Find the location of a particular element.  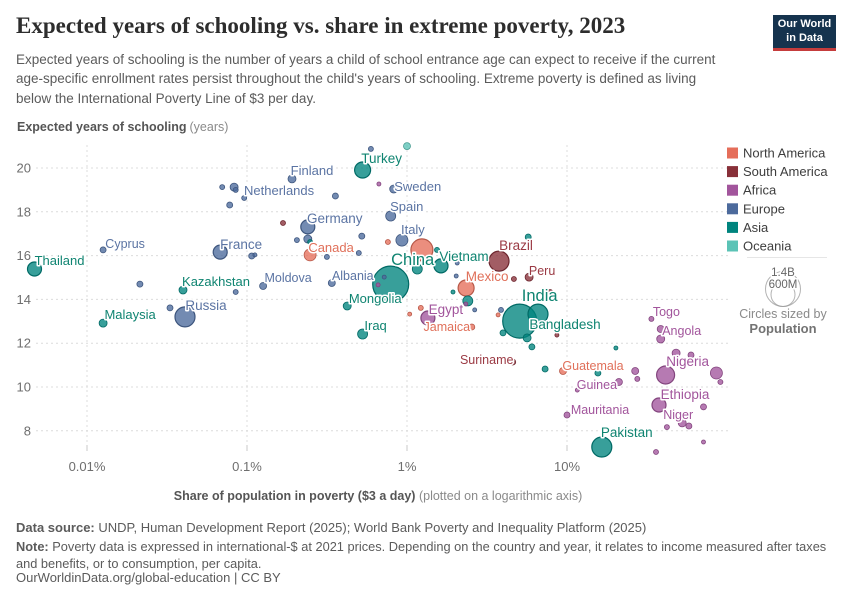

owid-logo: Our World in Data is located at coordinates (804, 33).